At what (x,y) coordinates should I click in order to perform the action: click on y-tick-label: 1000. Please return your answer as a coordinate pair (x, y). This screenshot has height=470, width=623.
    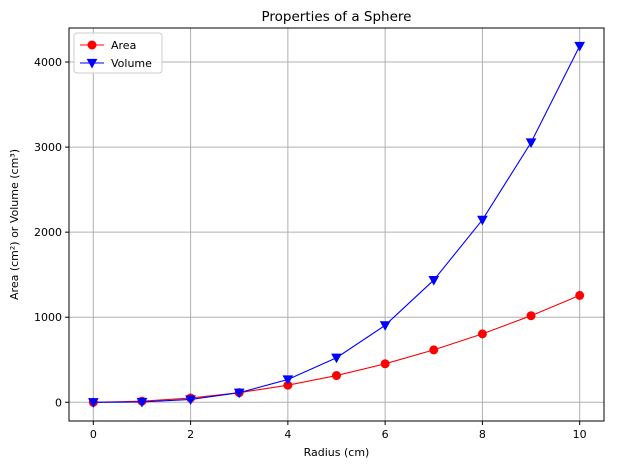
    Looking at the image, I should click on (48, 317).